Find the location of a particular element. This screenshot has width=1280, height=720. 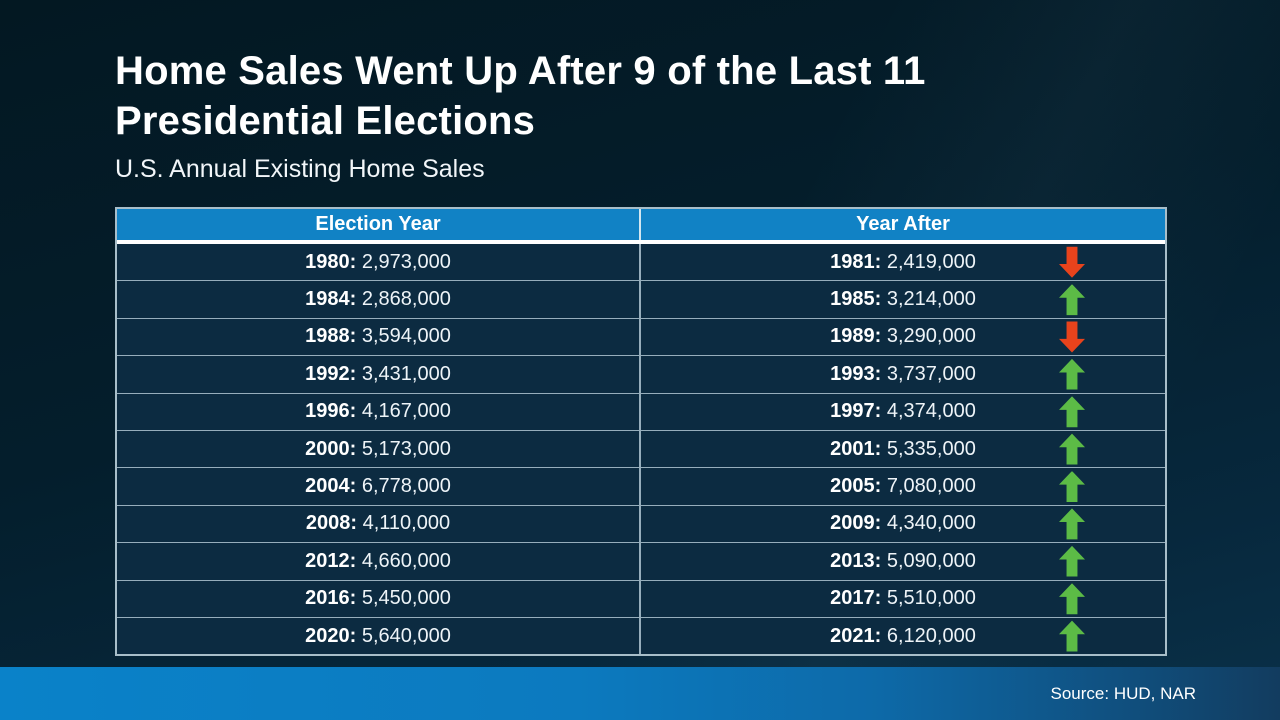

election-year-sales: 5,173,000 is located at coordinates (406, 448).